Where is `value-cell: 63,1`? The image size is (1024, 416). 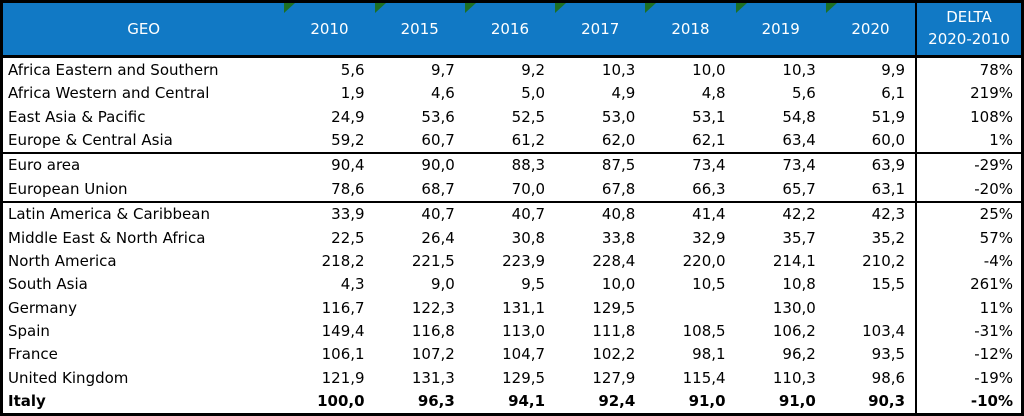
value-cell: 63,1 is located at coordinates (871, 189).